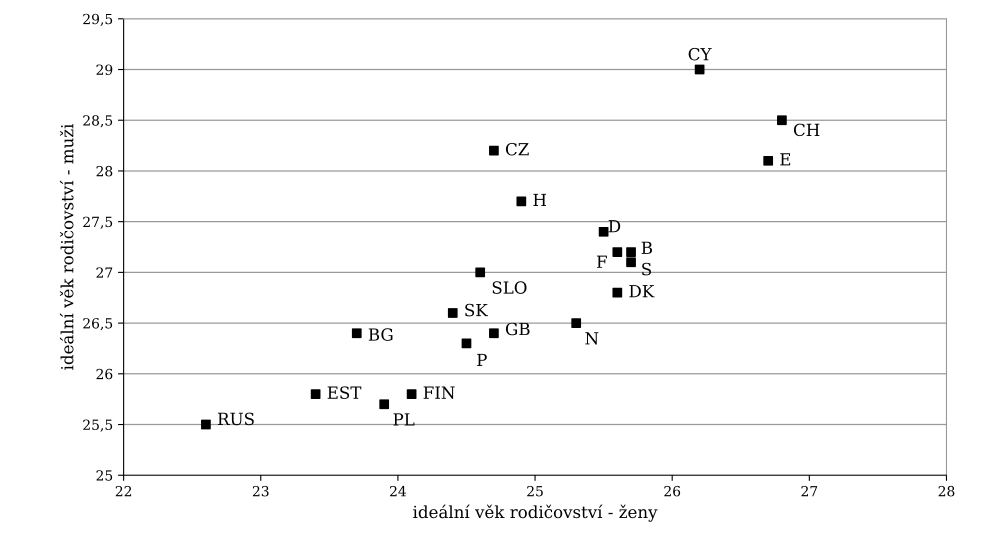  Describe the element at coordinates (97, 324) in the screenshot. I see `y-tick-label: 26,5` at that location.